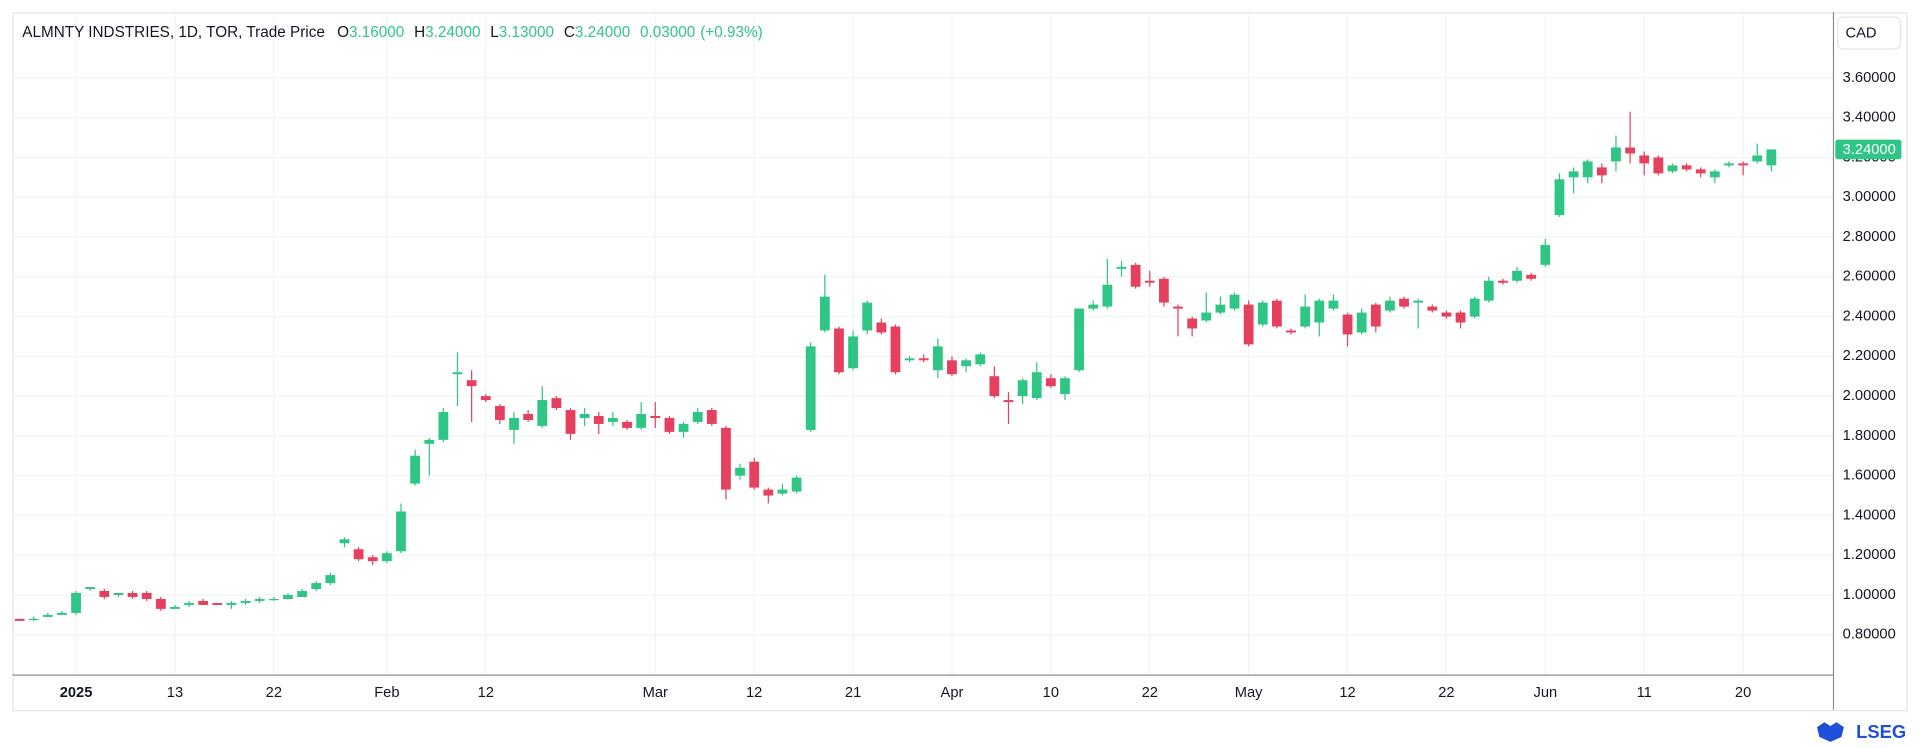  Describe the element at coordinates (1249, 693) in the screenshot. I see `x-tick-label: May` at that location.